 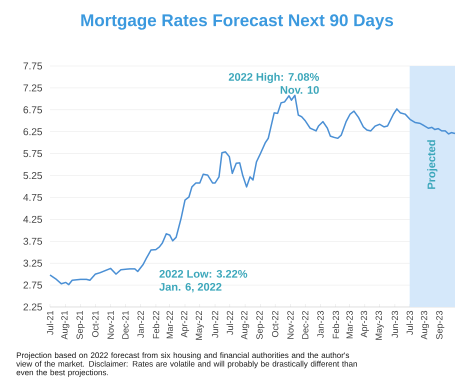 What do you see at coordinates (32, 176) in the screenshot?
I see `y-tick-label: 5.25` at bounding box center [32, 176].